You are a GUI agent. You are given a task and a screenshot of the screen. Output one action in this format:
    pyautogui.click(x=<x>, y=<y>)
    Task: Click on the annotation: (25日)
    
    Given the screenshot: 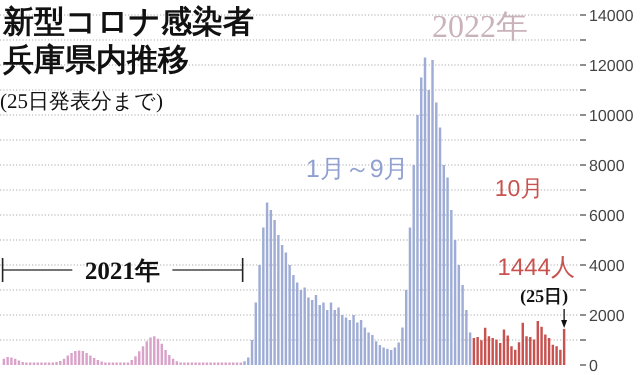 What is the action you would take?
    pyautogui.click(x=544, y=296)
    